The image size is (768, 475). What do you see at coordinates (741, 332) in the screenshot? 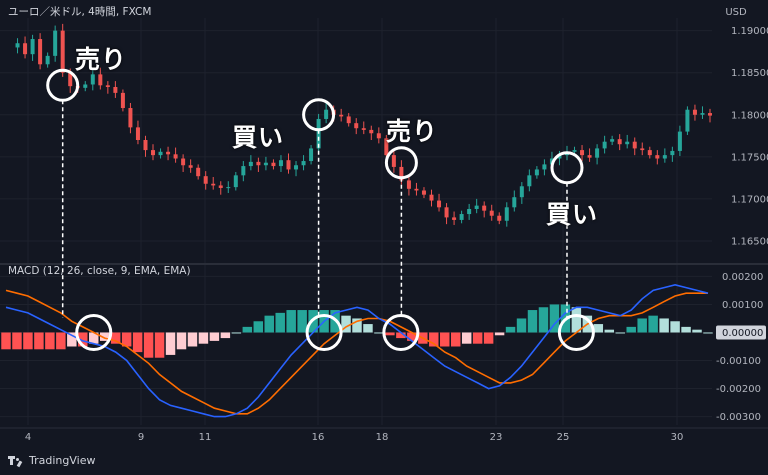
I see `macd-current-value-badge` at bounding box center [741, 332].